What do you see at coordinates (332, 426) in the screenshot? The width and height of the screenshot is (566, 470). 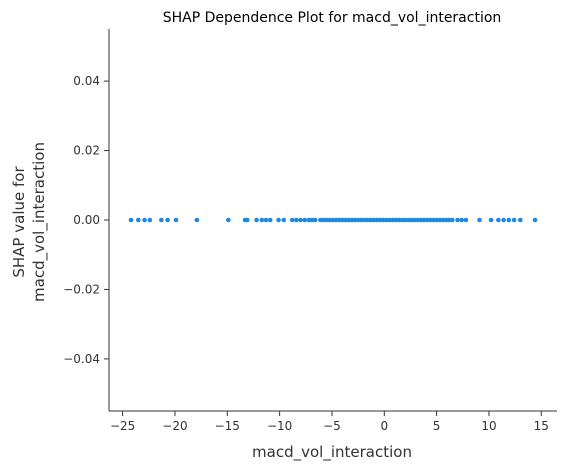 I see `x-tick-label: −5` at bounding box center [332, 426].